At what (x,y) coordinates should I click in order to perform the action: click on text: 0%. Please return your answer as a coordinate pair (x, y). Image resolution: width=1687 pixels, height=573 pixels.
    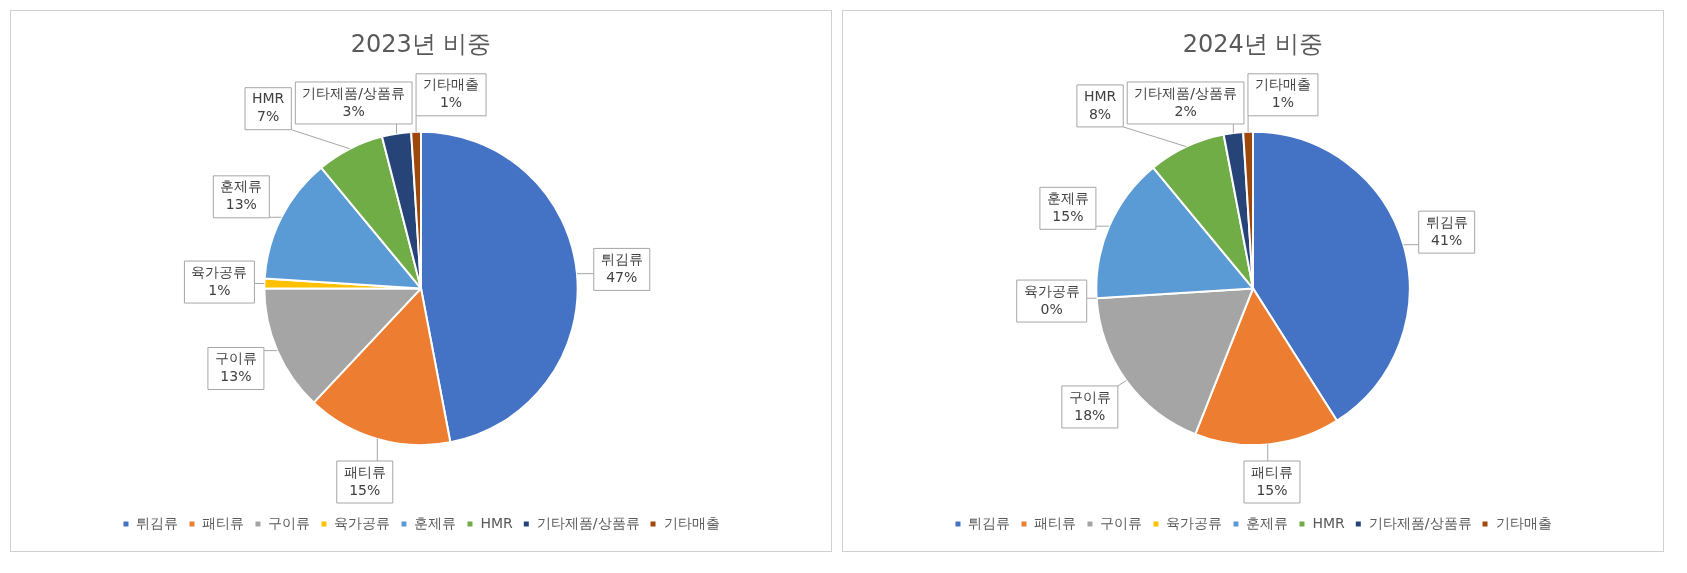
    Looking at the image, I should click on (1051, 308).